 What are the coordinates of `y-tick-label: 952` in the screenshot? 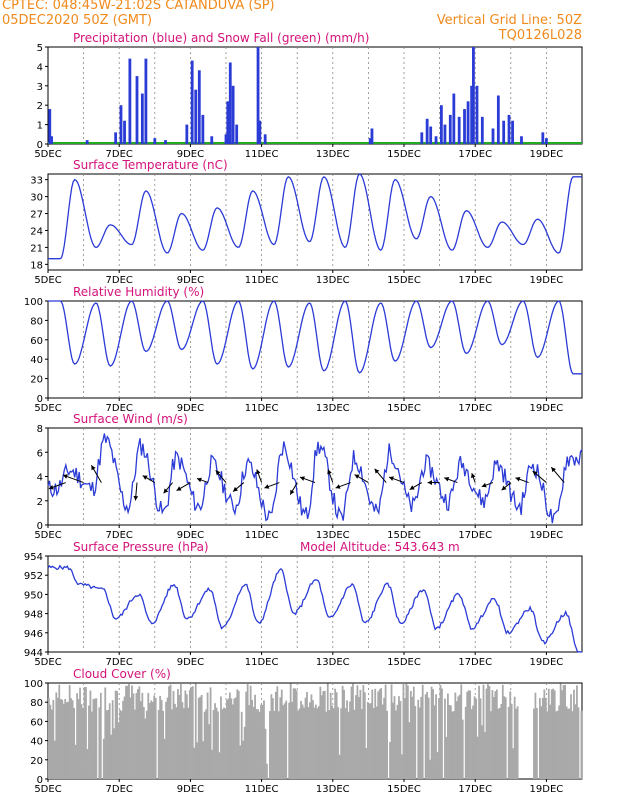 It's located at (33, 576).